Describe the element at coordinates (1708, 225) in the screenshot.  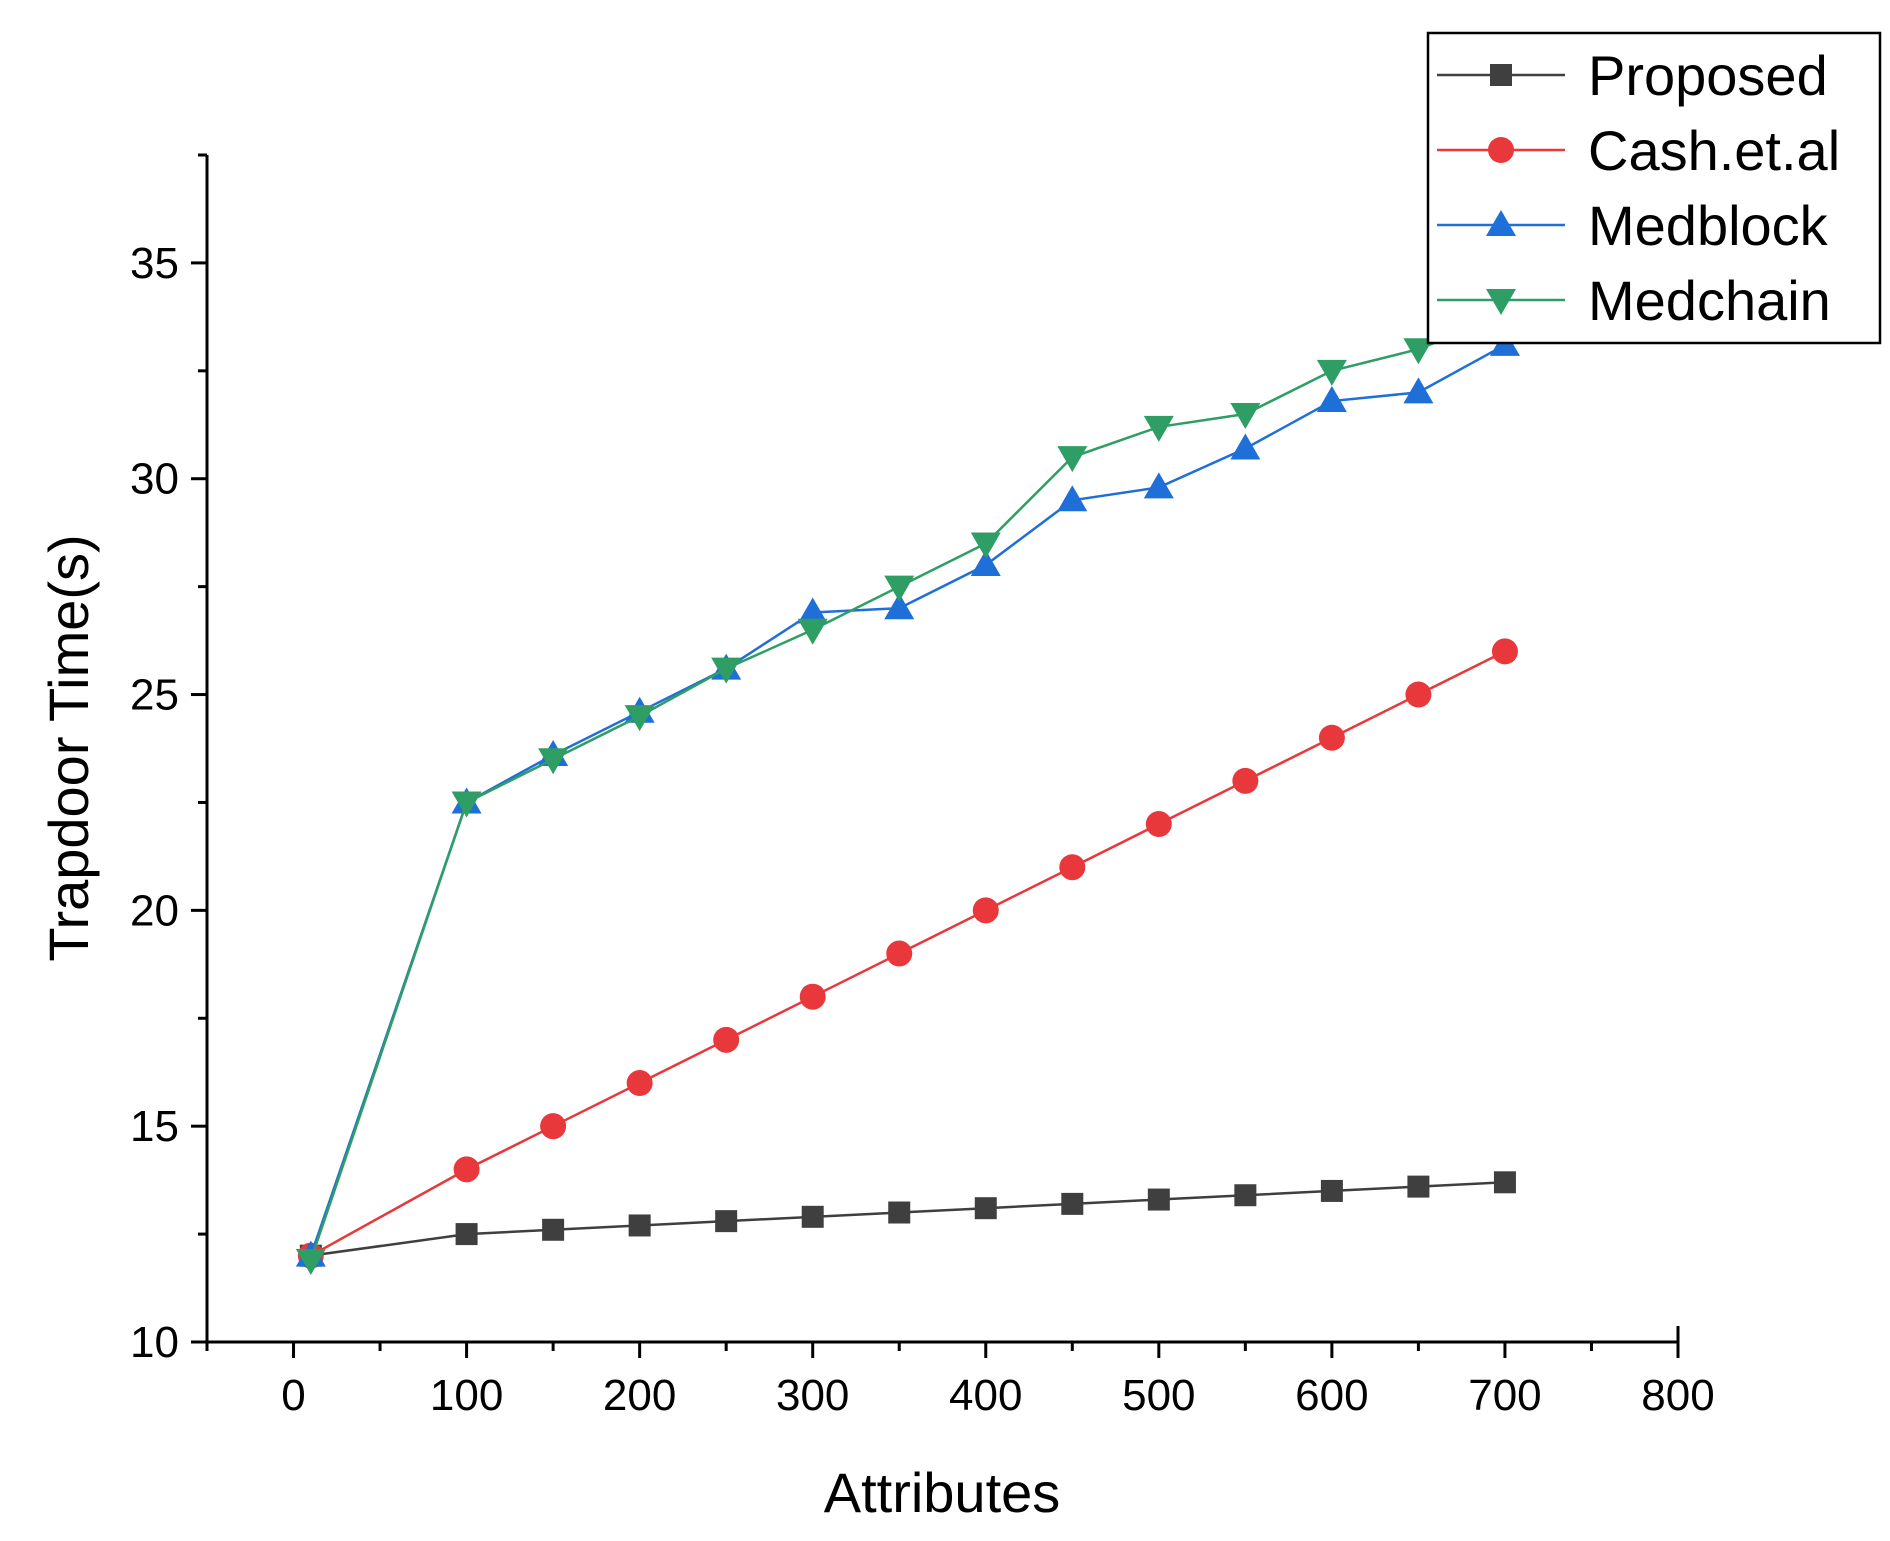
I see `legend-label: Medblock` at that location.